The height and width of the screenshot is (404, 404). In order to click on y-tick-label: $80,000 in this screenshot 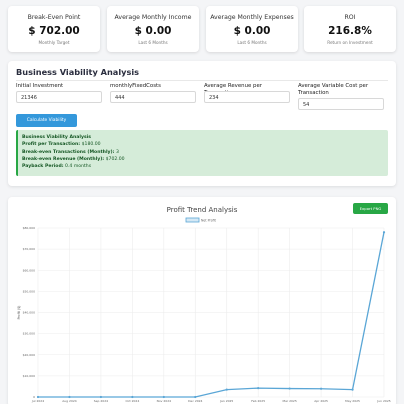, I will do `click(29, 228)`.